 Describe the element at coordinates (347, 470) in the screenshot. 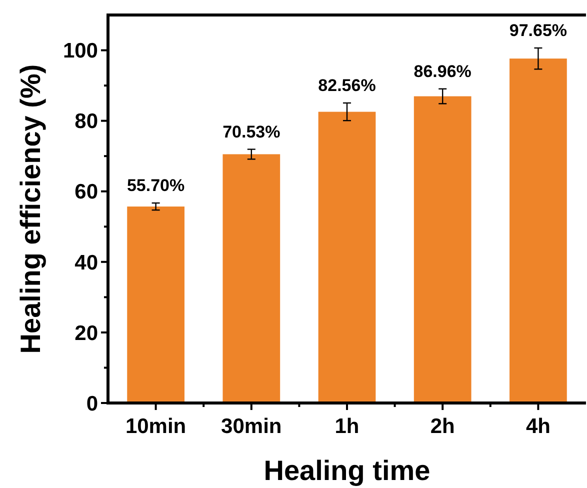

I see `x-axis-title: Healing time` at that location.